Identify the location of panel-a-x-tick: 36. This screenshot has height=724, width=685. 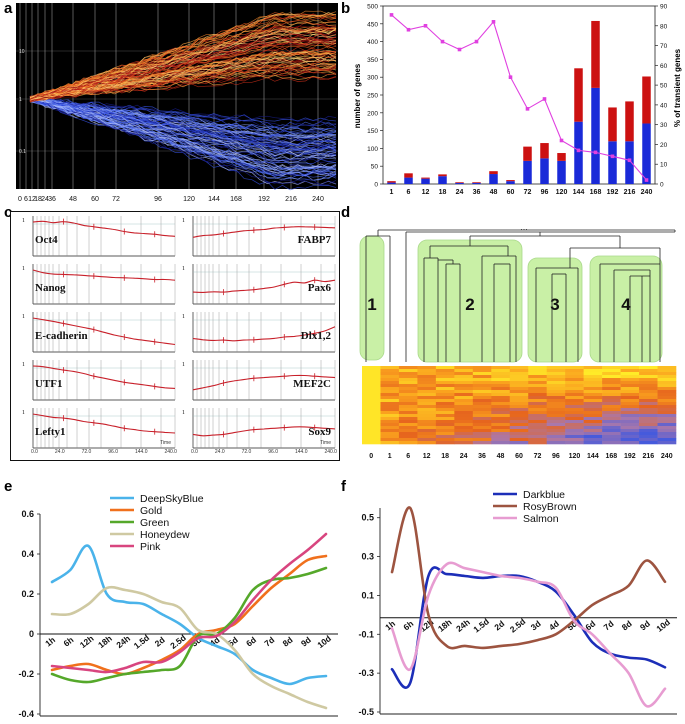
(52, 199).